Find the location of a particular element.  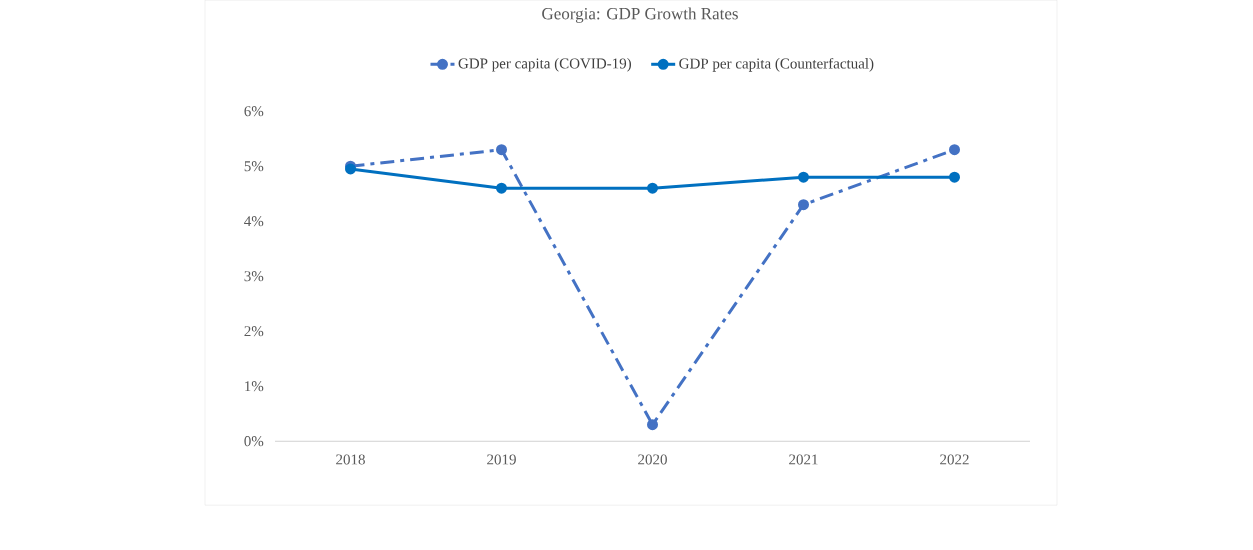

x-tick-label: 2022 is located at coordinates (954, 459).